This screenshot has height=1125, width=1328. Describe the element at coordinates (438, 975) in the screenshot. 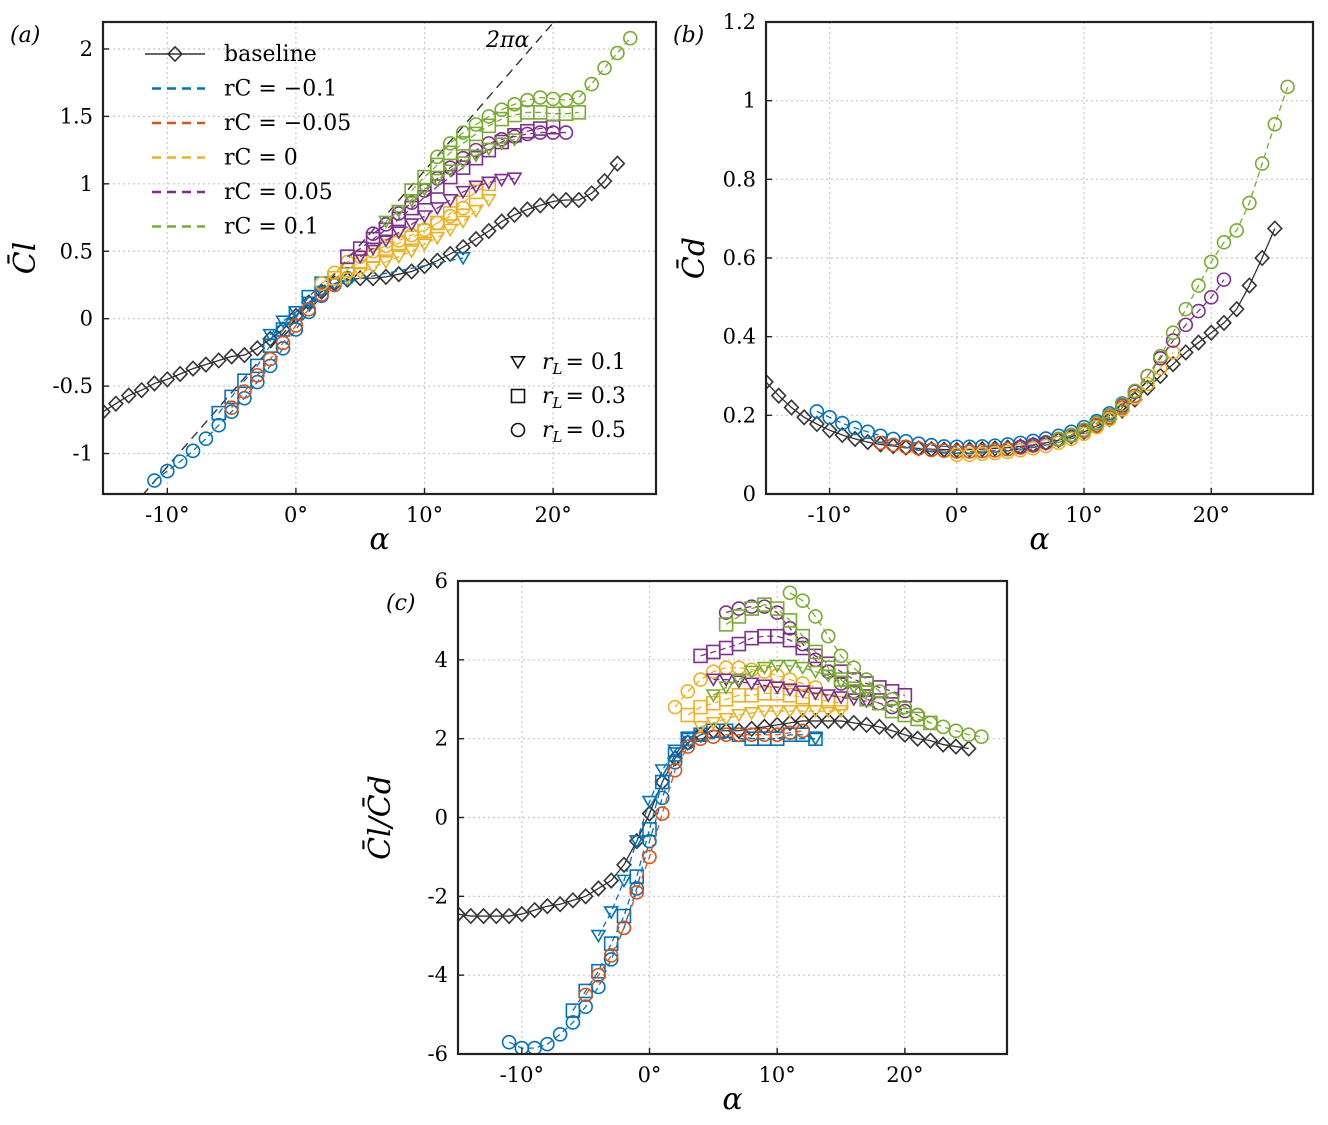

I see `y-tick-label: -4` at that location.